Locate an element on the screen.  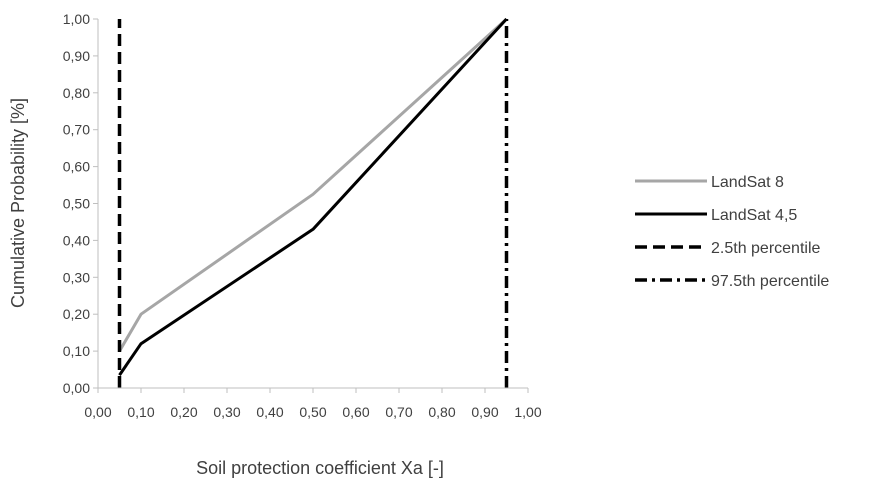
x-tick-label: 1,00 is located at coordinates (527, 412).